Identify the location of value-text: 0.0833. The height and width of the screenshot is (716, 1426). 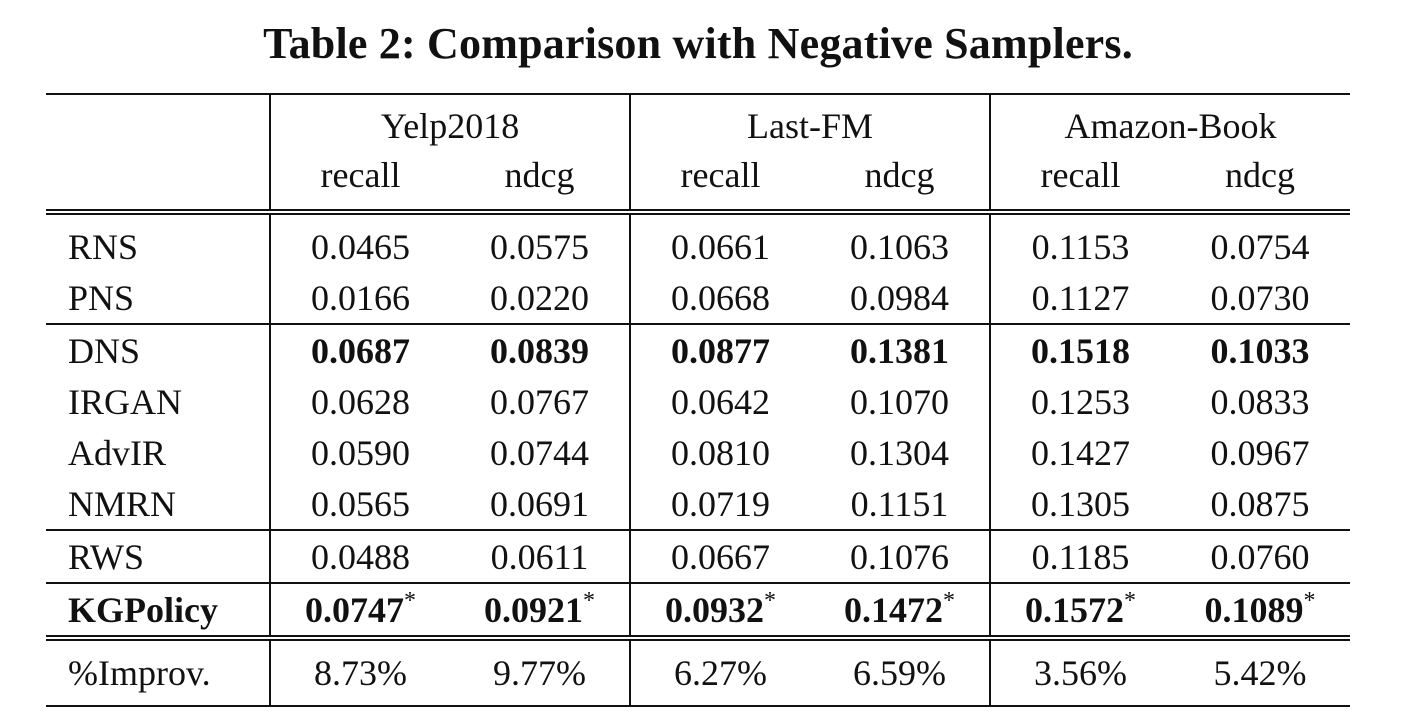
(1260, 401).